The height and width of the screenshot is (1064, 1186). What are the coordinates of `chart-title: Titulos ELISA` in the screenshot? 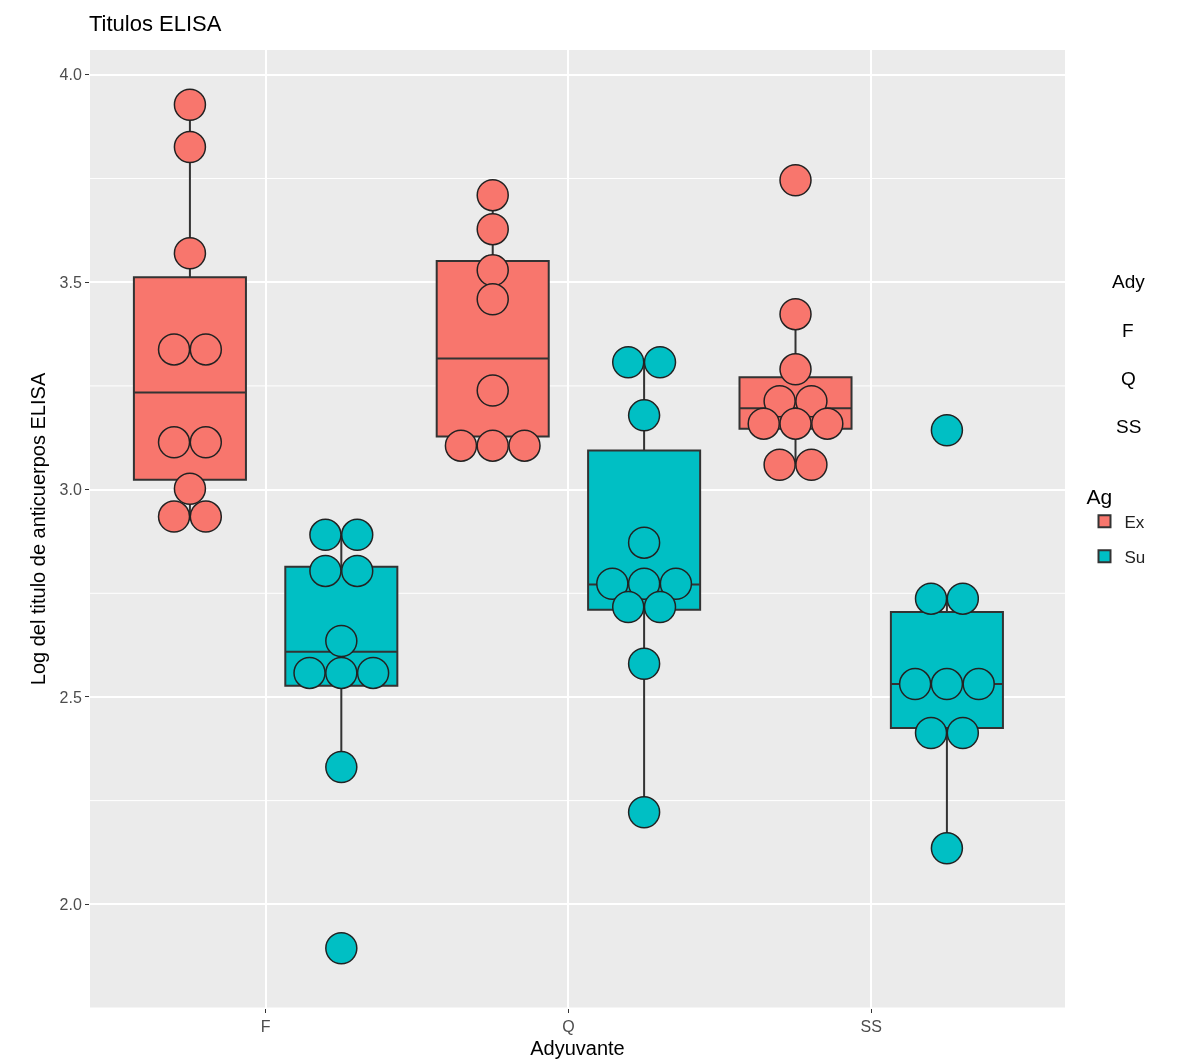 It's located at (155, 24).